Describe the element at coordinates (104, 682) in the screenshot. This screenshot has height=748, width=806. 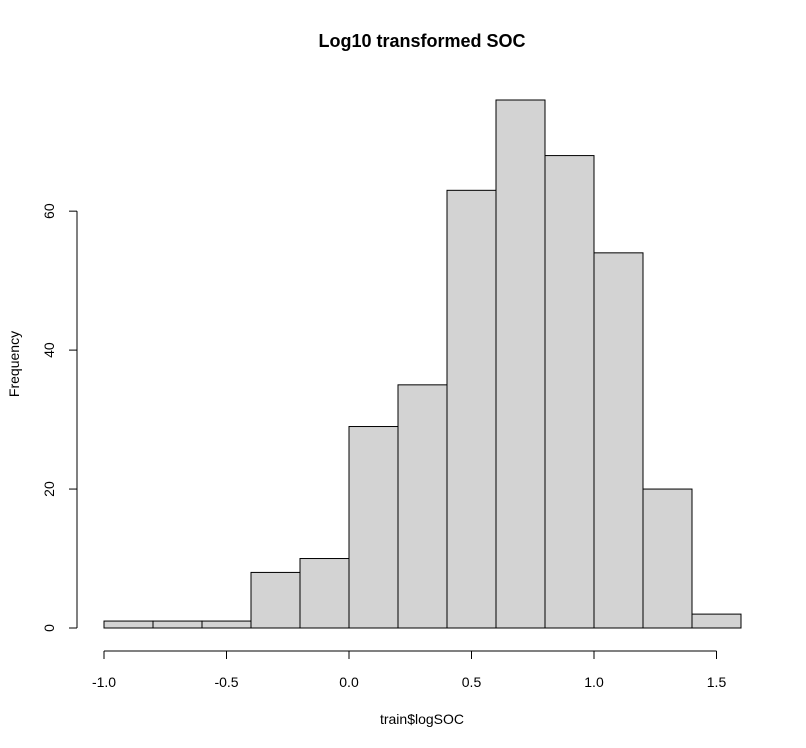
I see `x-tick-label-0: -1.0` at that location.